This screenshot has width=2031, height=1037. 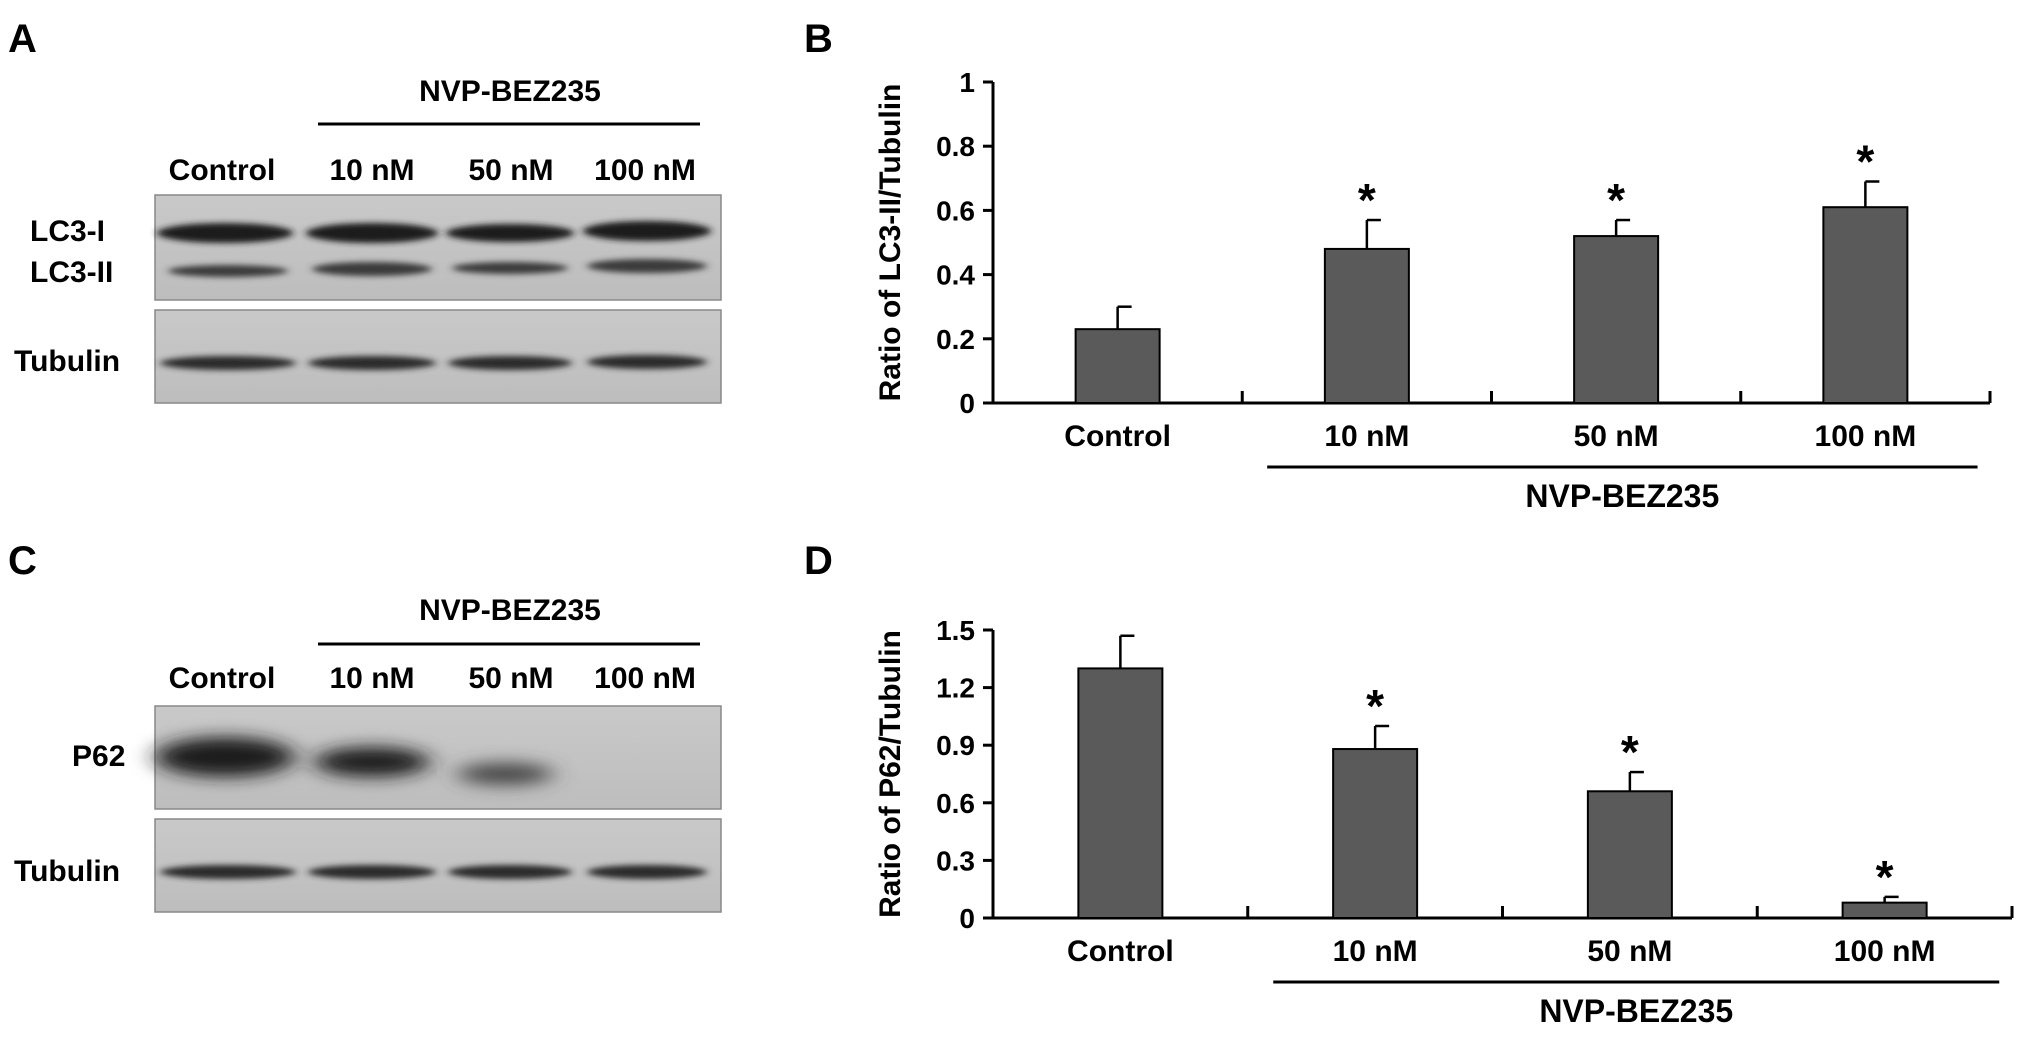 What do you see at coordinates (818, 39) in the screenshot?
I see `panel-letter-b: B` at bounding box center [818, 39].